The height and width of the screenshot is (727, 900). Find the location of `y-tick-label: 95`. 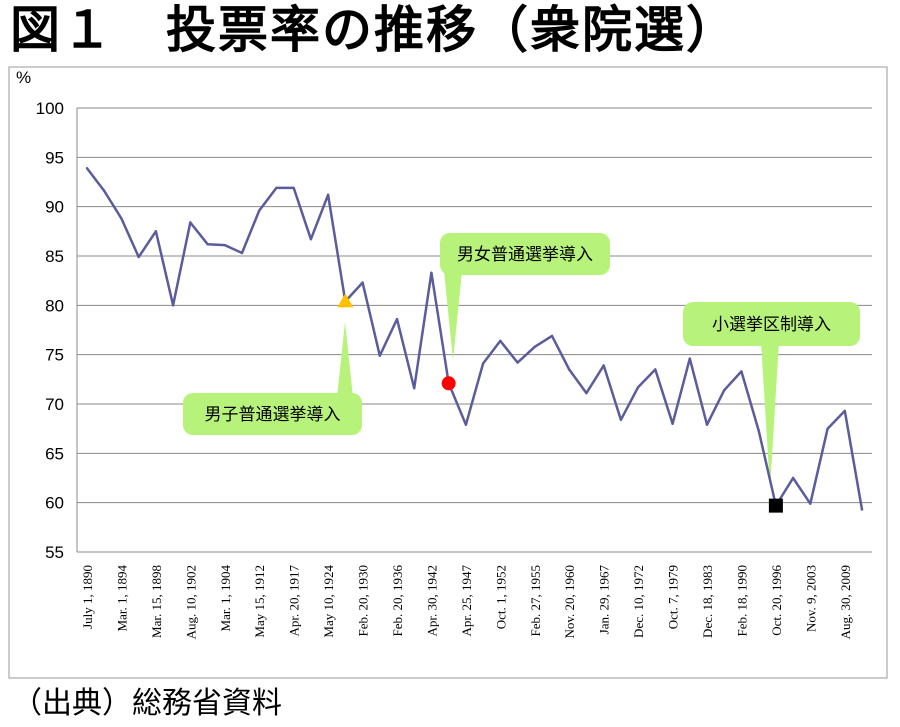

y-tick-label: 95 is located at coordinates (54, 157).